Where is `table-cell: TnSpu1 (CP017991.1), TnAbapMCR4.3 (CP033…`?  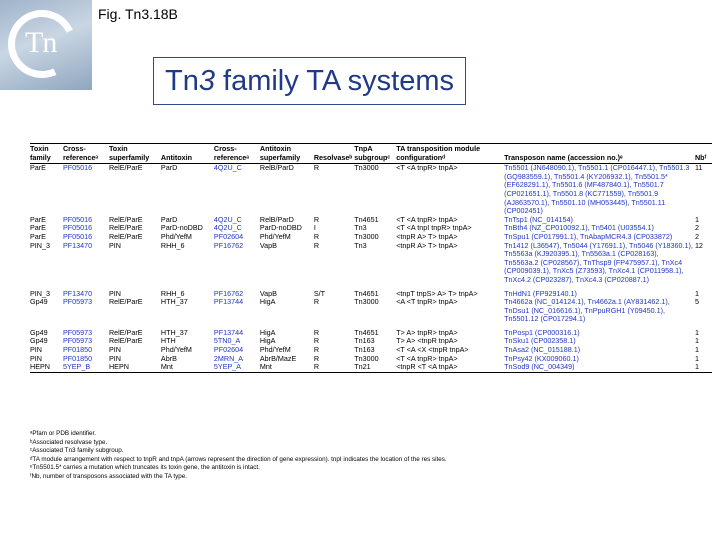
table-cell: TnSpu1 (CP017991.1), TnAbapMCR4.3 (CP033… is located at coordinates (588, 236).